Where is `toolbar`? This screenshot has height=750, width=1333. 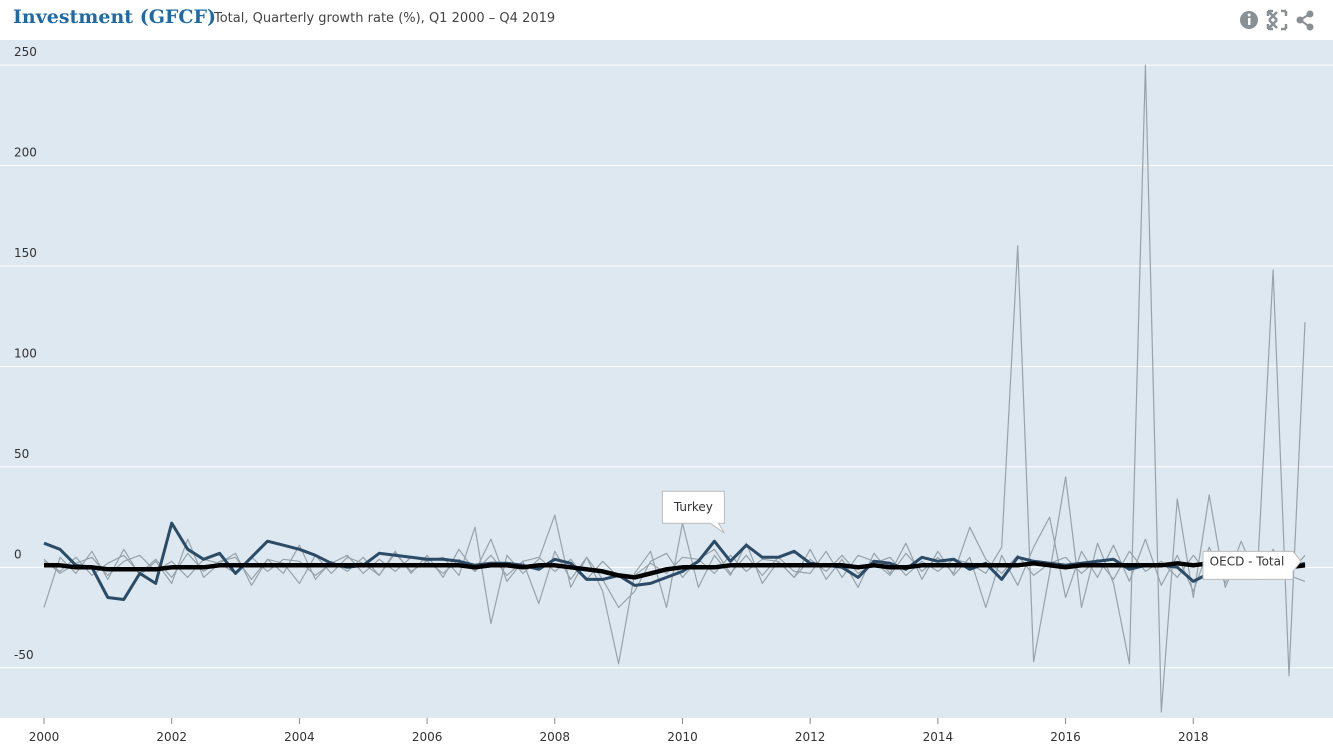 toolbar is located at coordinates (1277, 20).